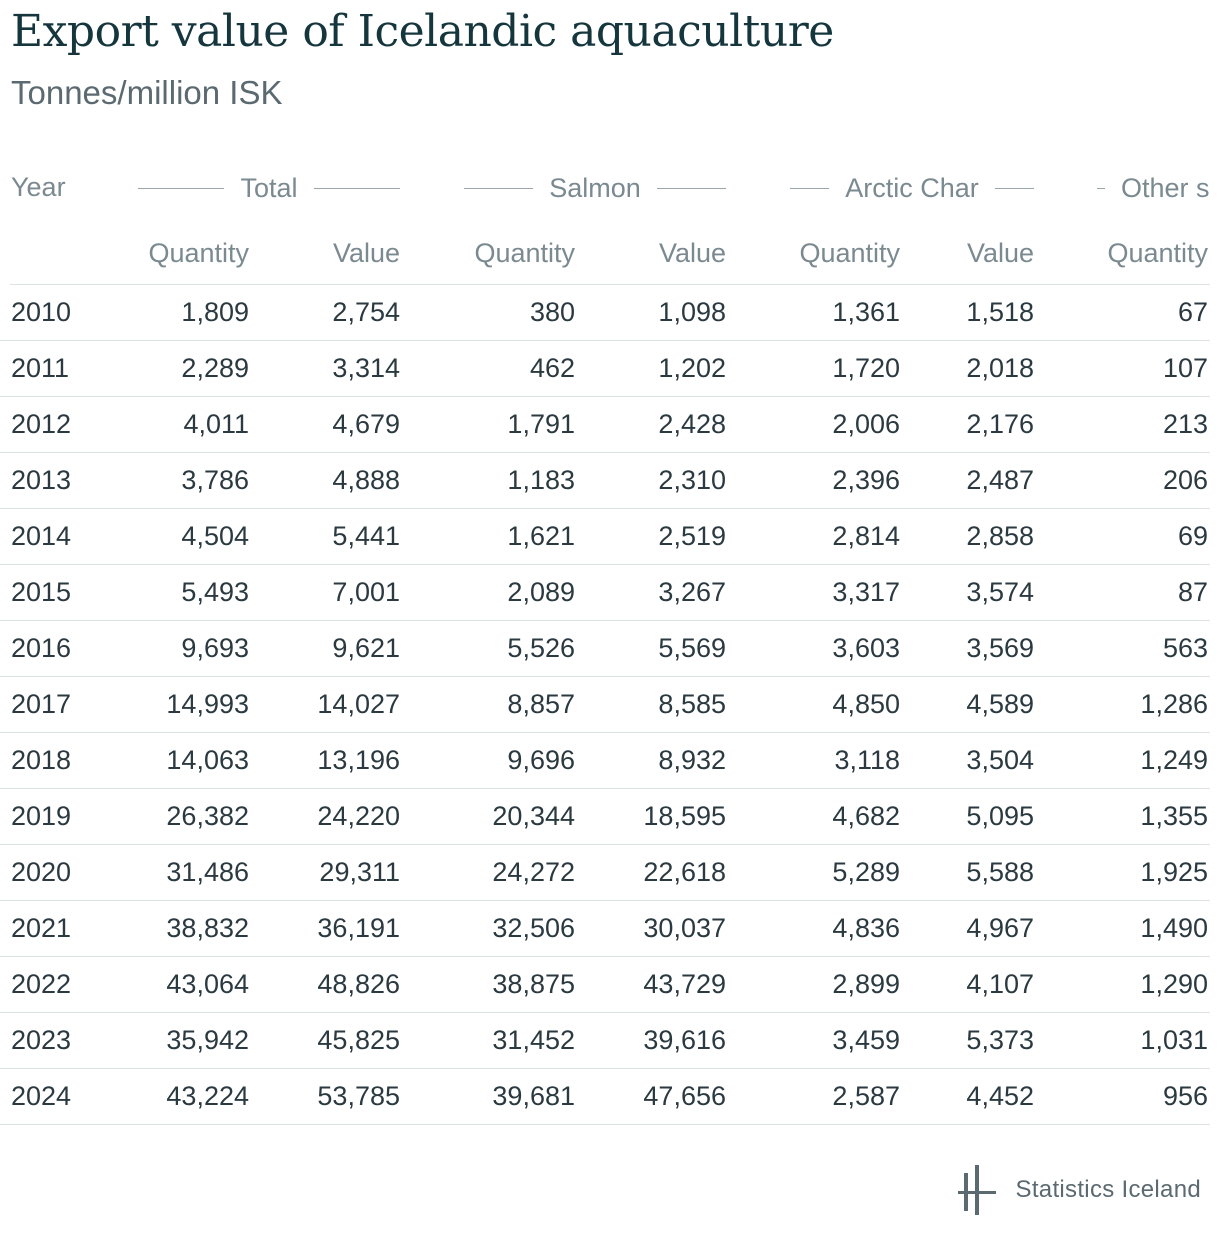 Image resolution: width=1220 pixels, height=1242 pixels. I want to click on cell-arctic-char-quantity: 3,317, so click(866, 592).